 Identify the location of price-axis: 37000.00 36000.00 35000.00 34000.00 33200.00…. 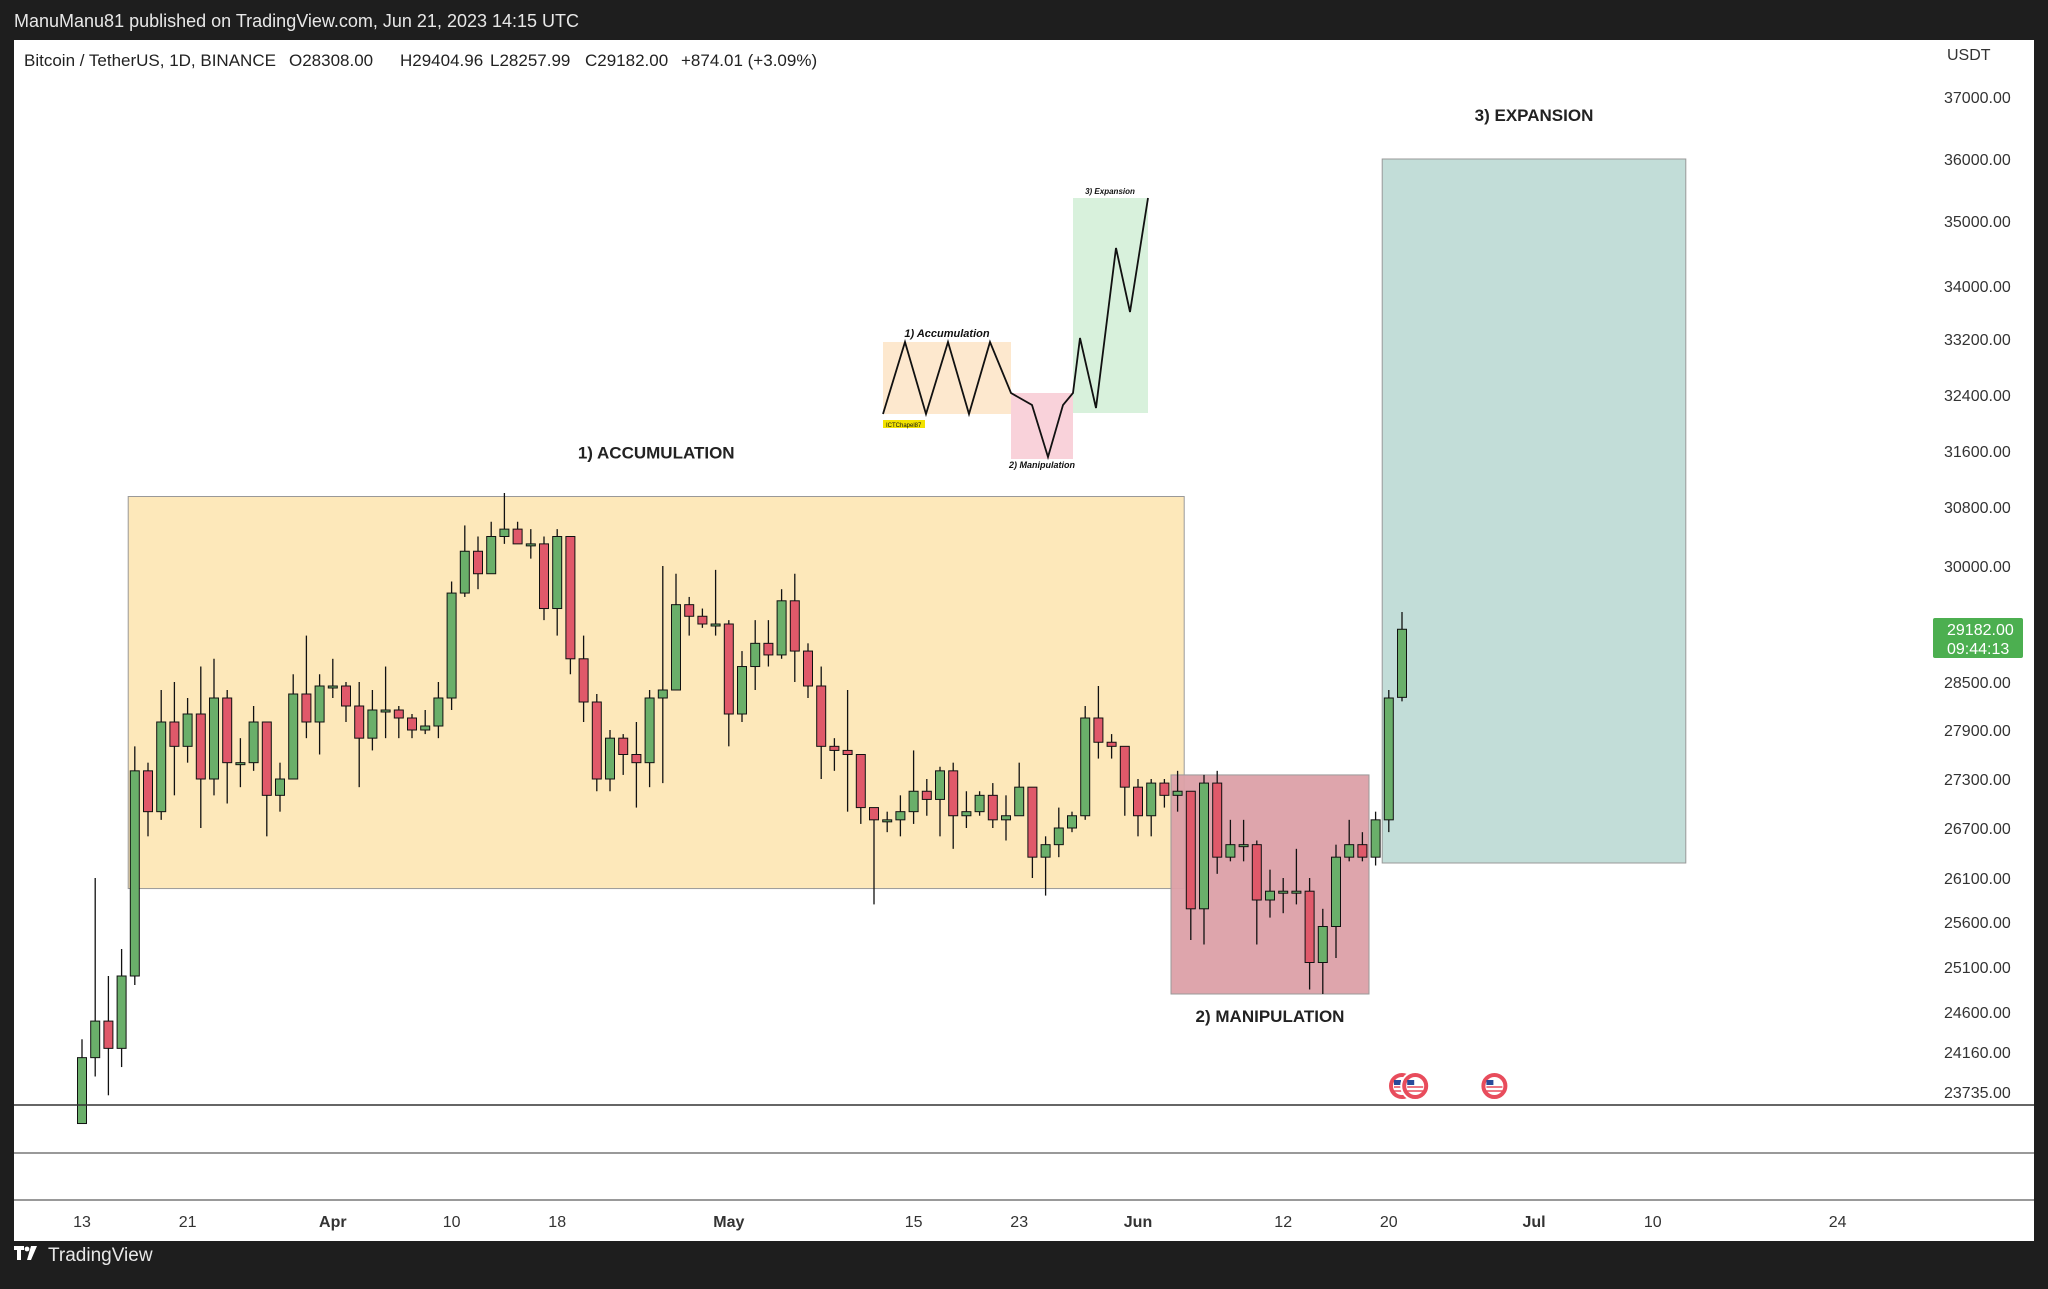
(1977, 596).